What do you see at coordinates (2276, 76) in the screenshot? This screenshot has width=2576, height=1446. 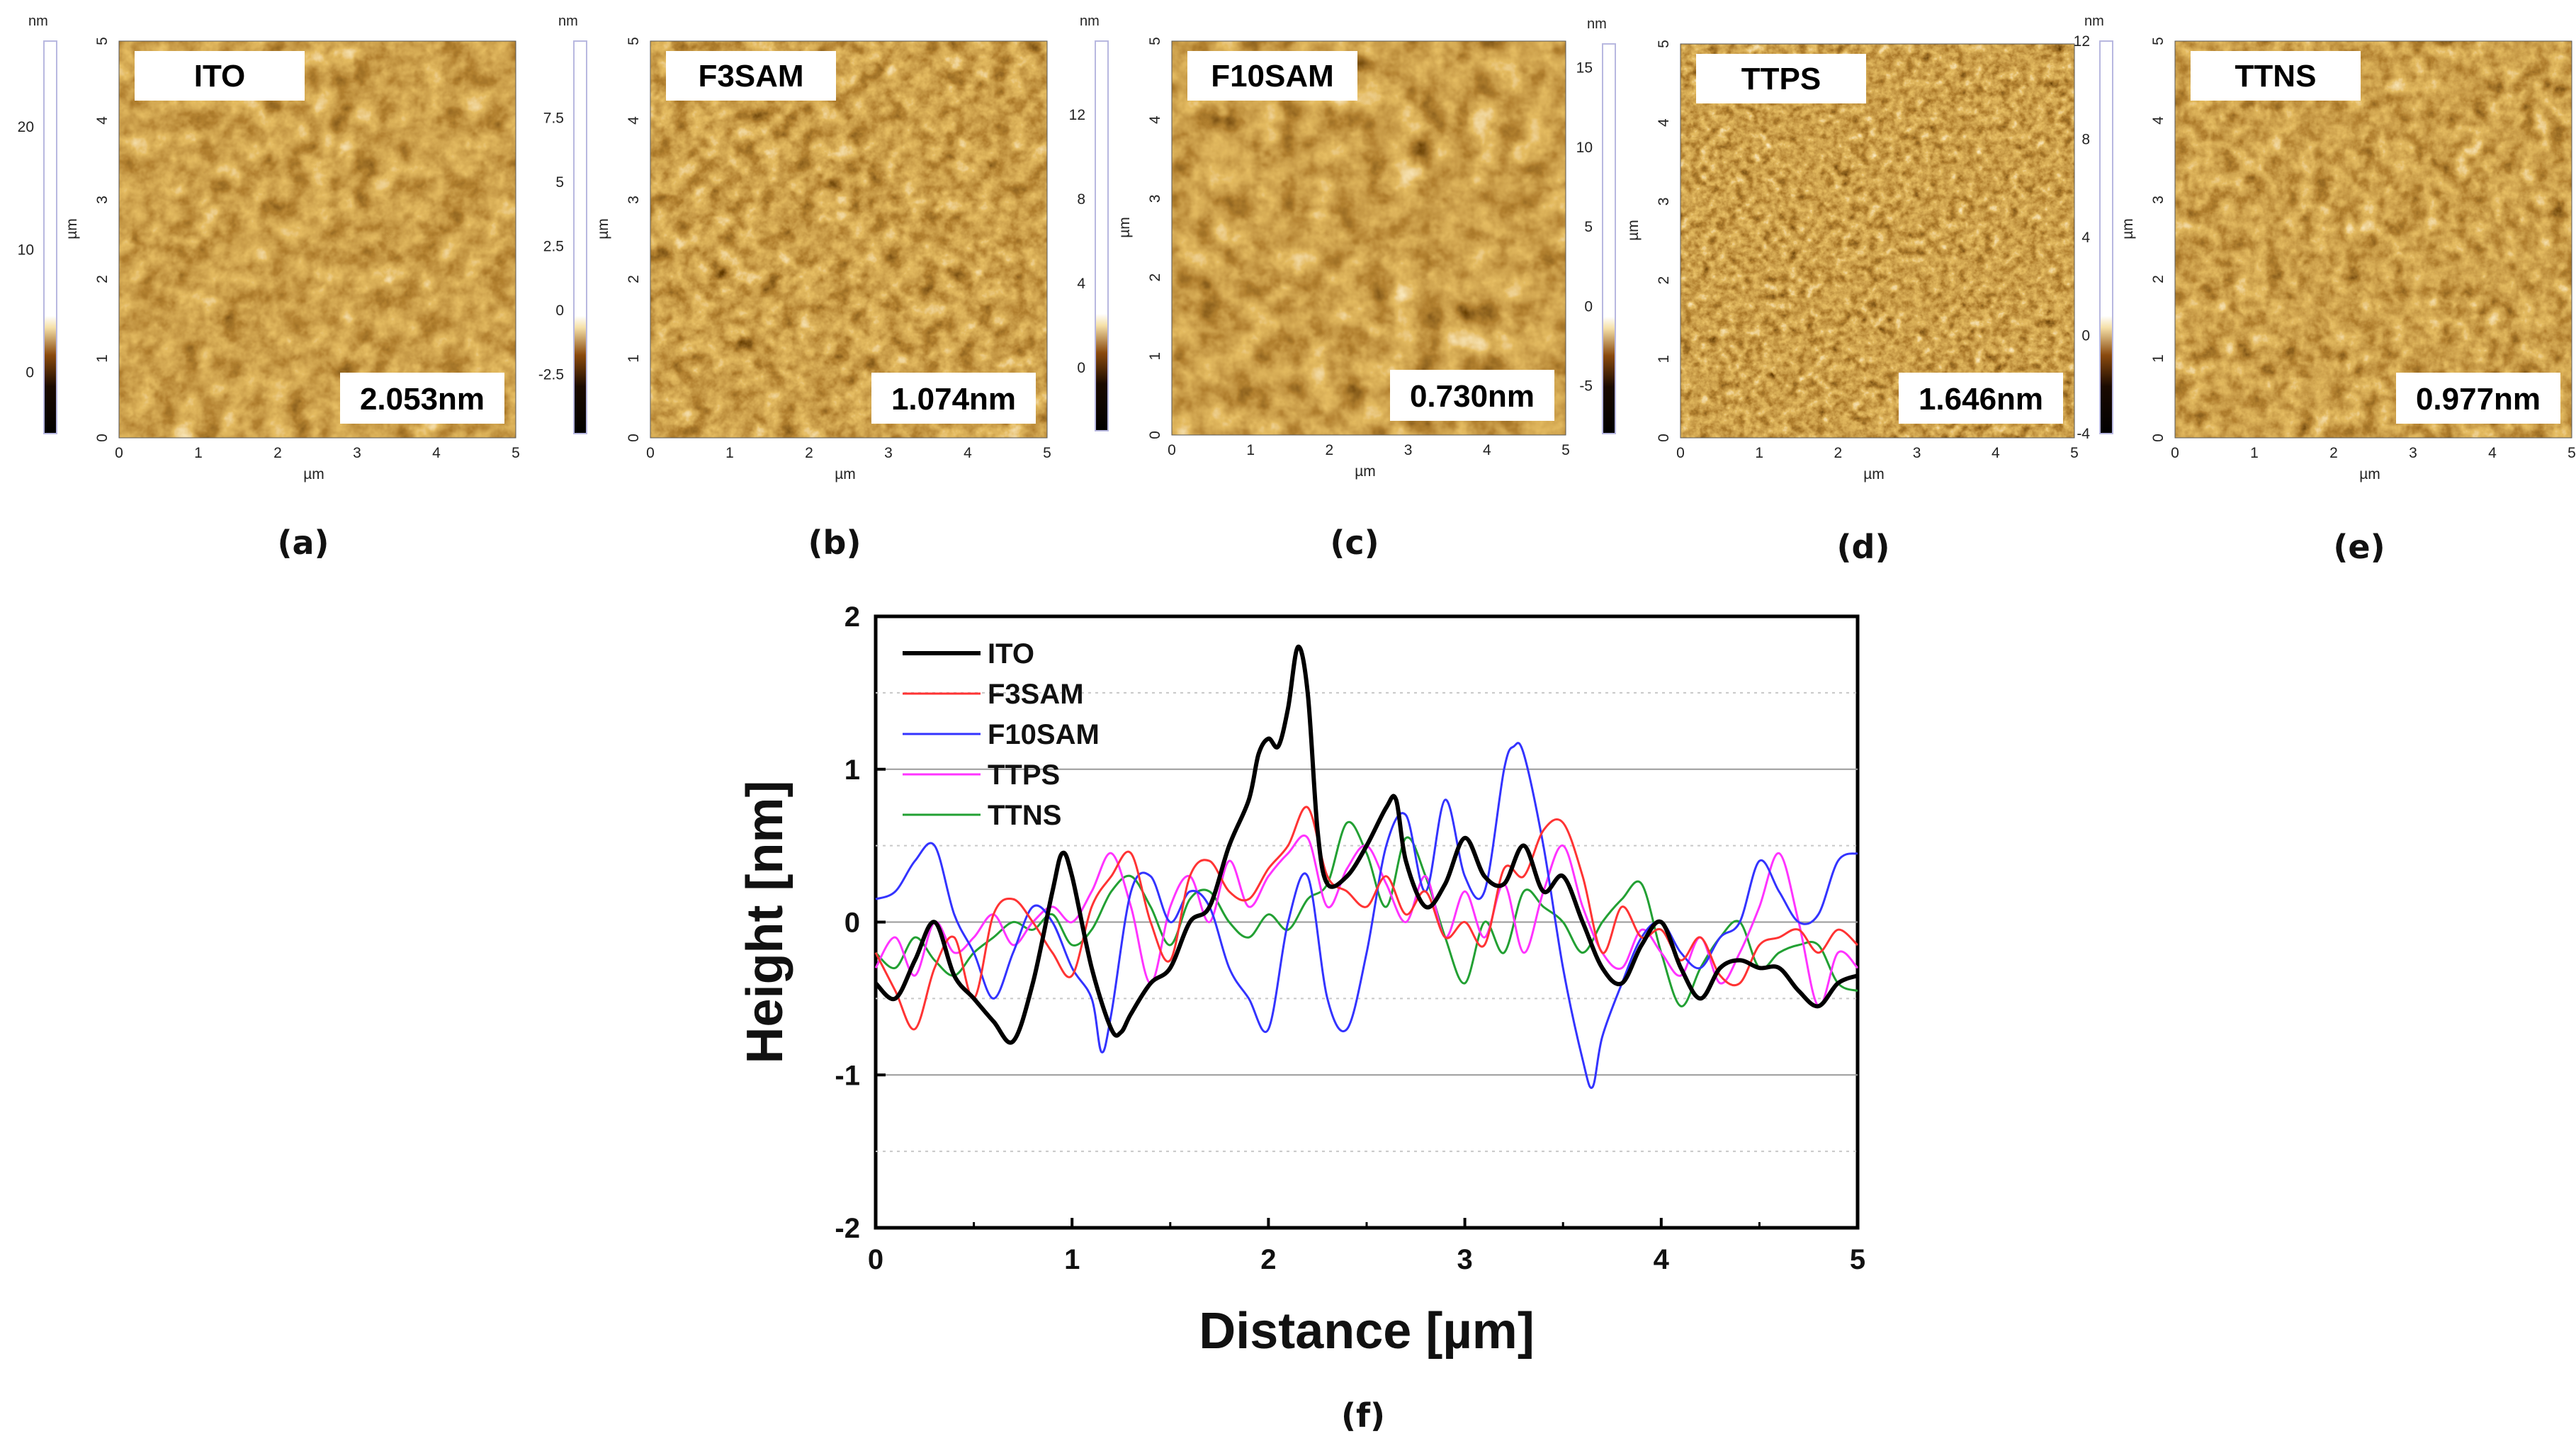 I see `sample-name-e: TTNS` at bounding box center [2276, 76].